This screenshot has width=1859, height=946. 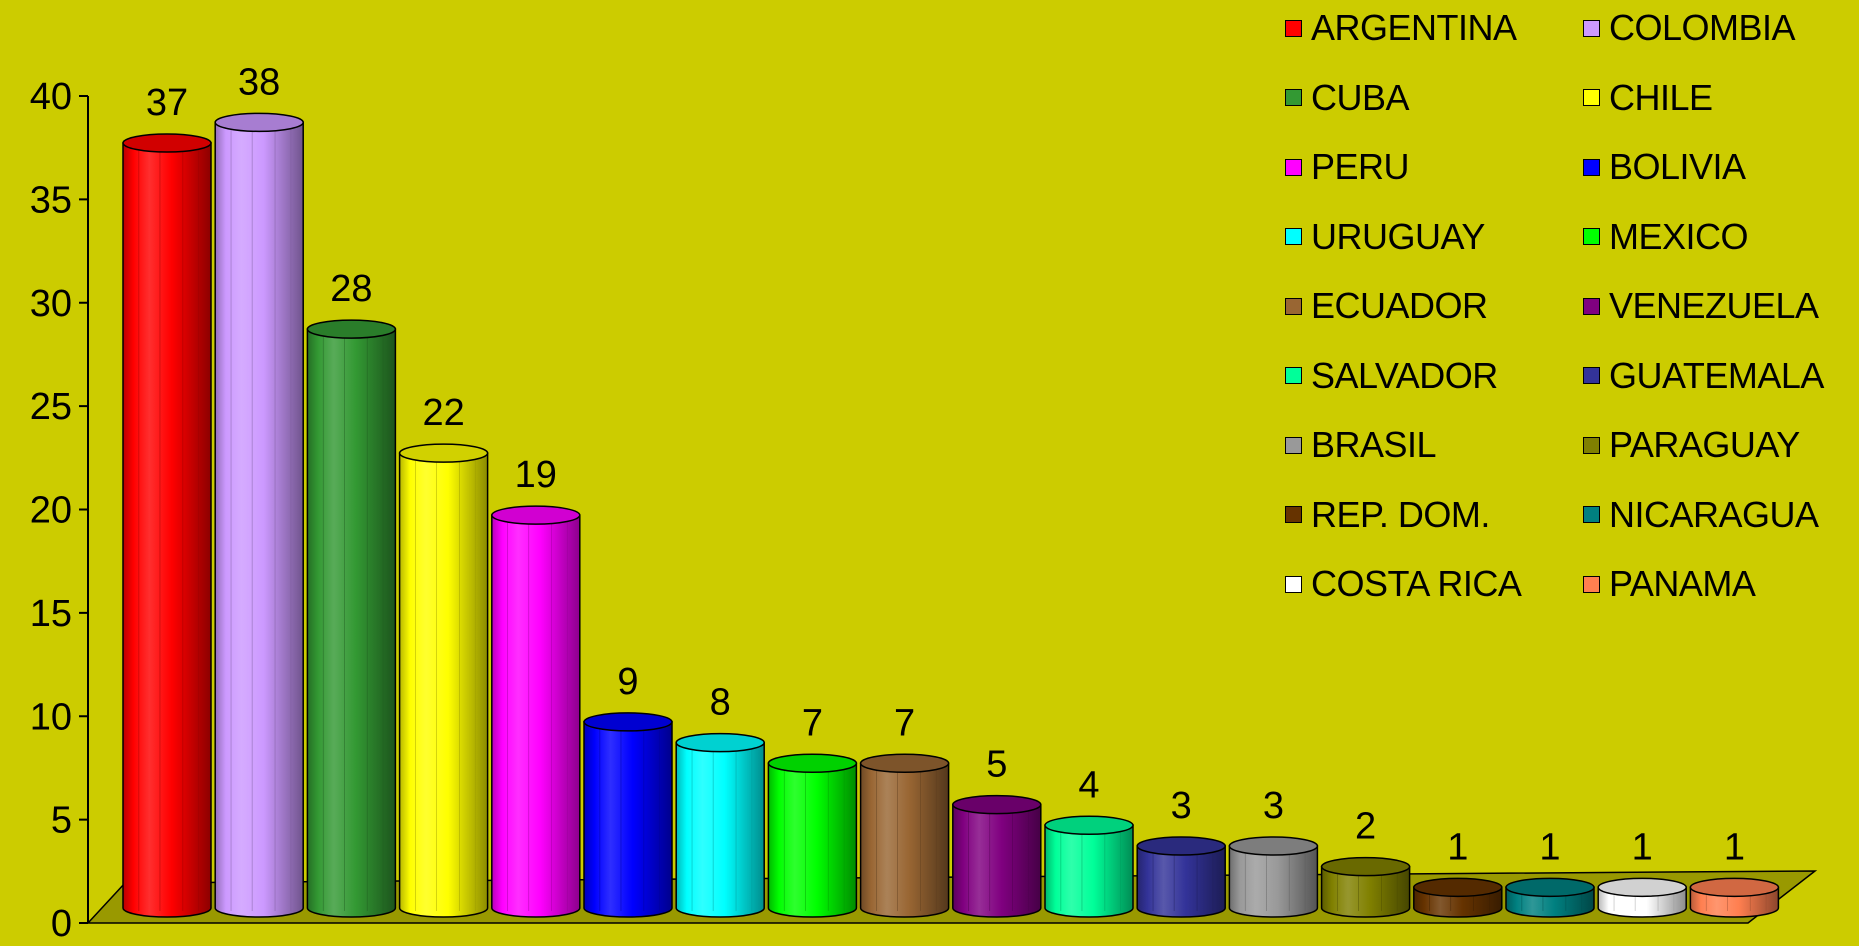 I want to click on data-label: 37, so click(x=167, y=103).